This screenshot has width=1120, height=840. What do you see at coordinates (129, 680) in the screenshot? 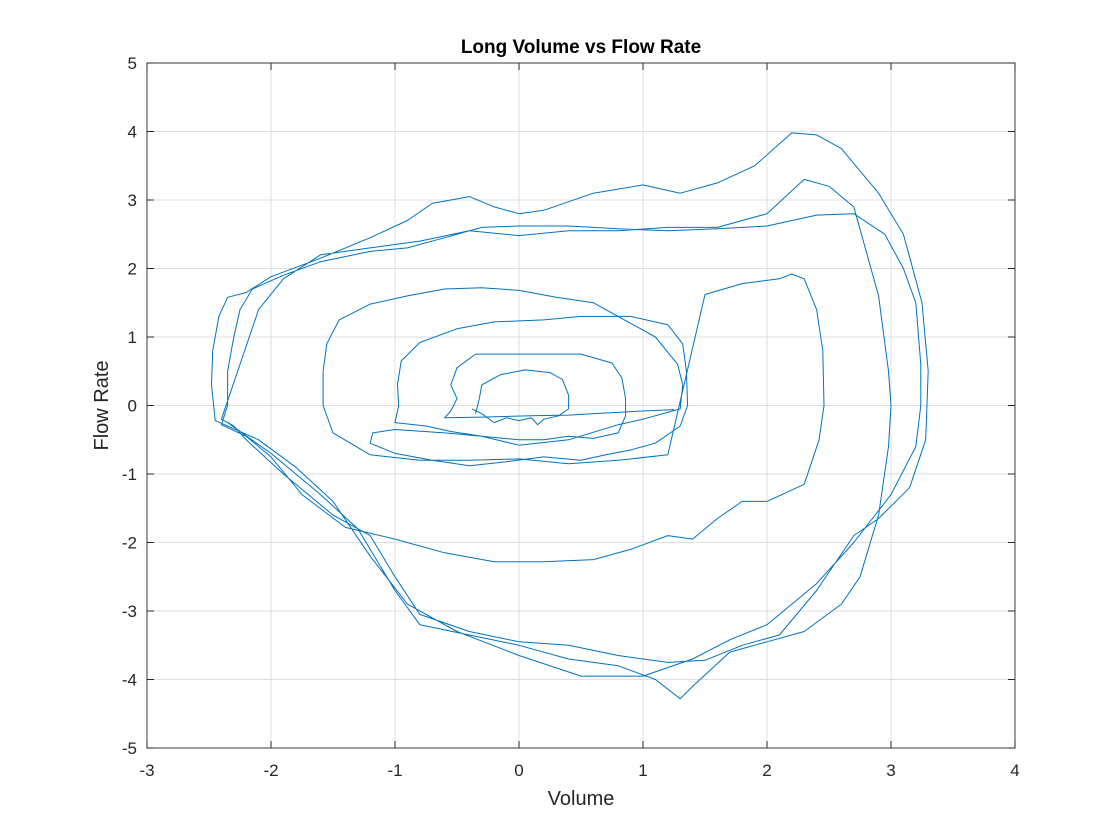
I see `y-tick-label: -4` at bounding box center [129, 680].